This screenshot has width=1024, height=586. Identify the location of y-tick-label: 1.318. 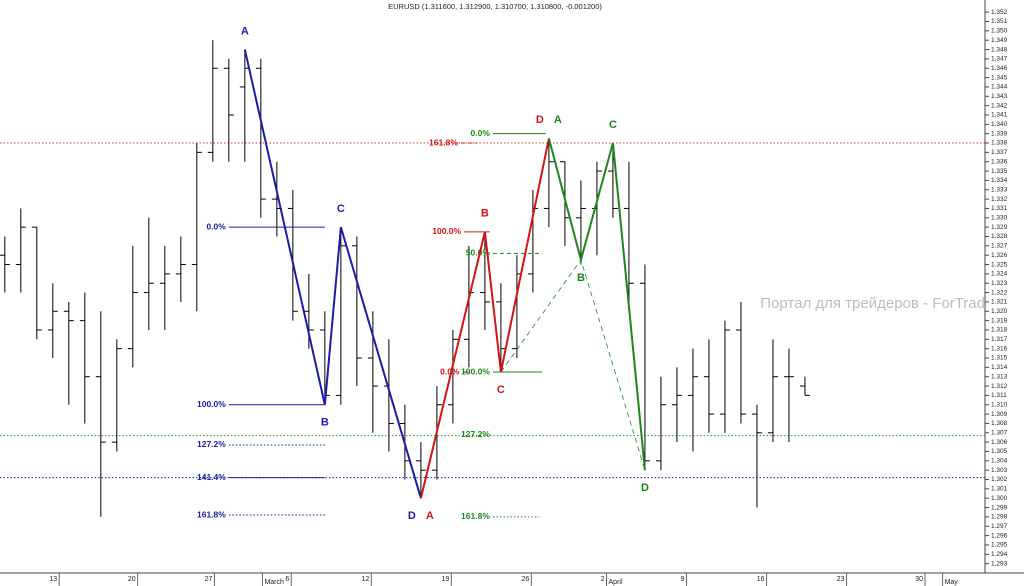
(999, 330).